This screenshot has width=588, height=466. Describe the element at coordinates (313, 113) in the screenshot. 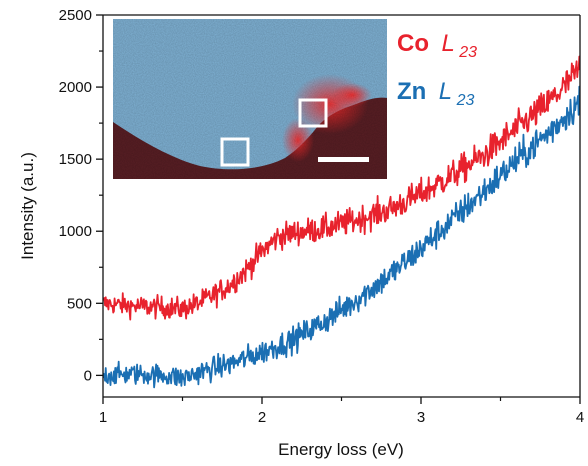

I see `inset-marker-co` at that location.